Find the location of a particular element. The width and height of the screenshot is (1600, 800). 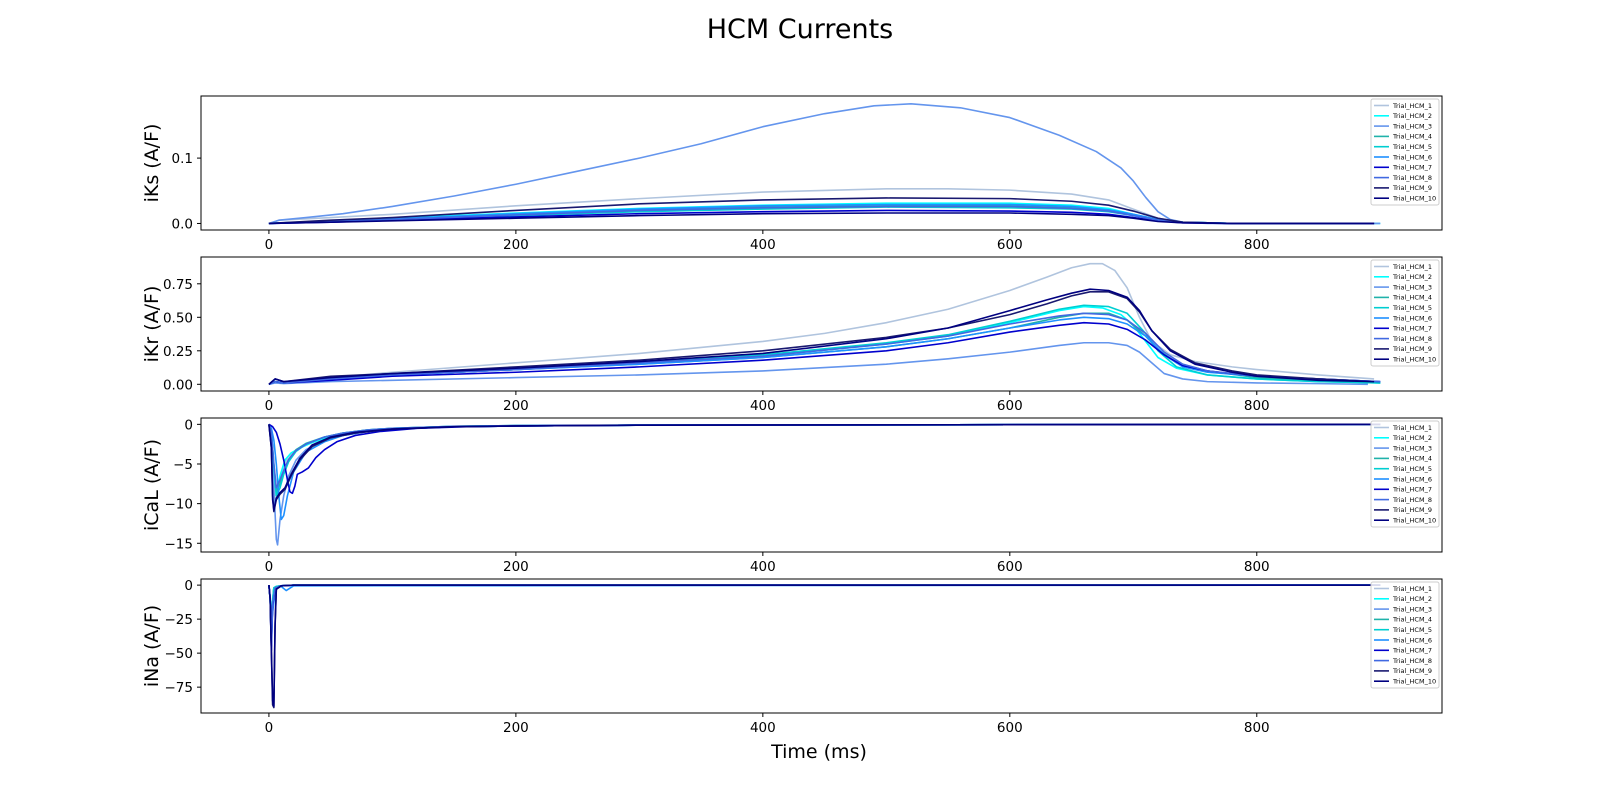

y-tick-label: 0.75 is located at coordinates (178, 285).